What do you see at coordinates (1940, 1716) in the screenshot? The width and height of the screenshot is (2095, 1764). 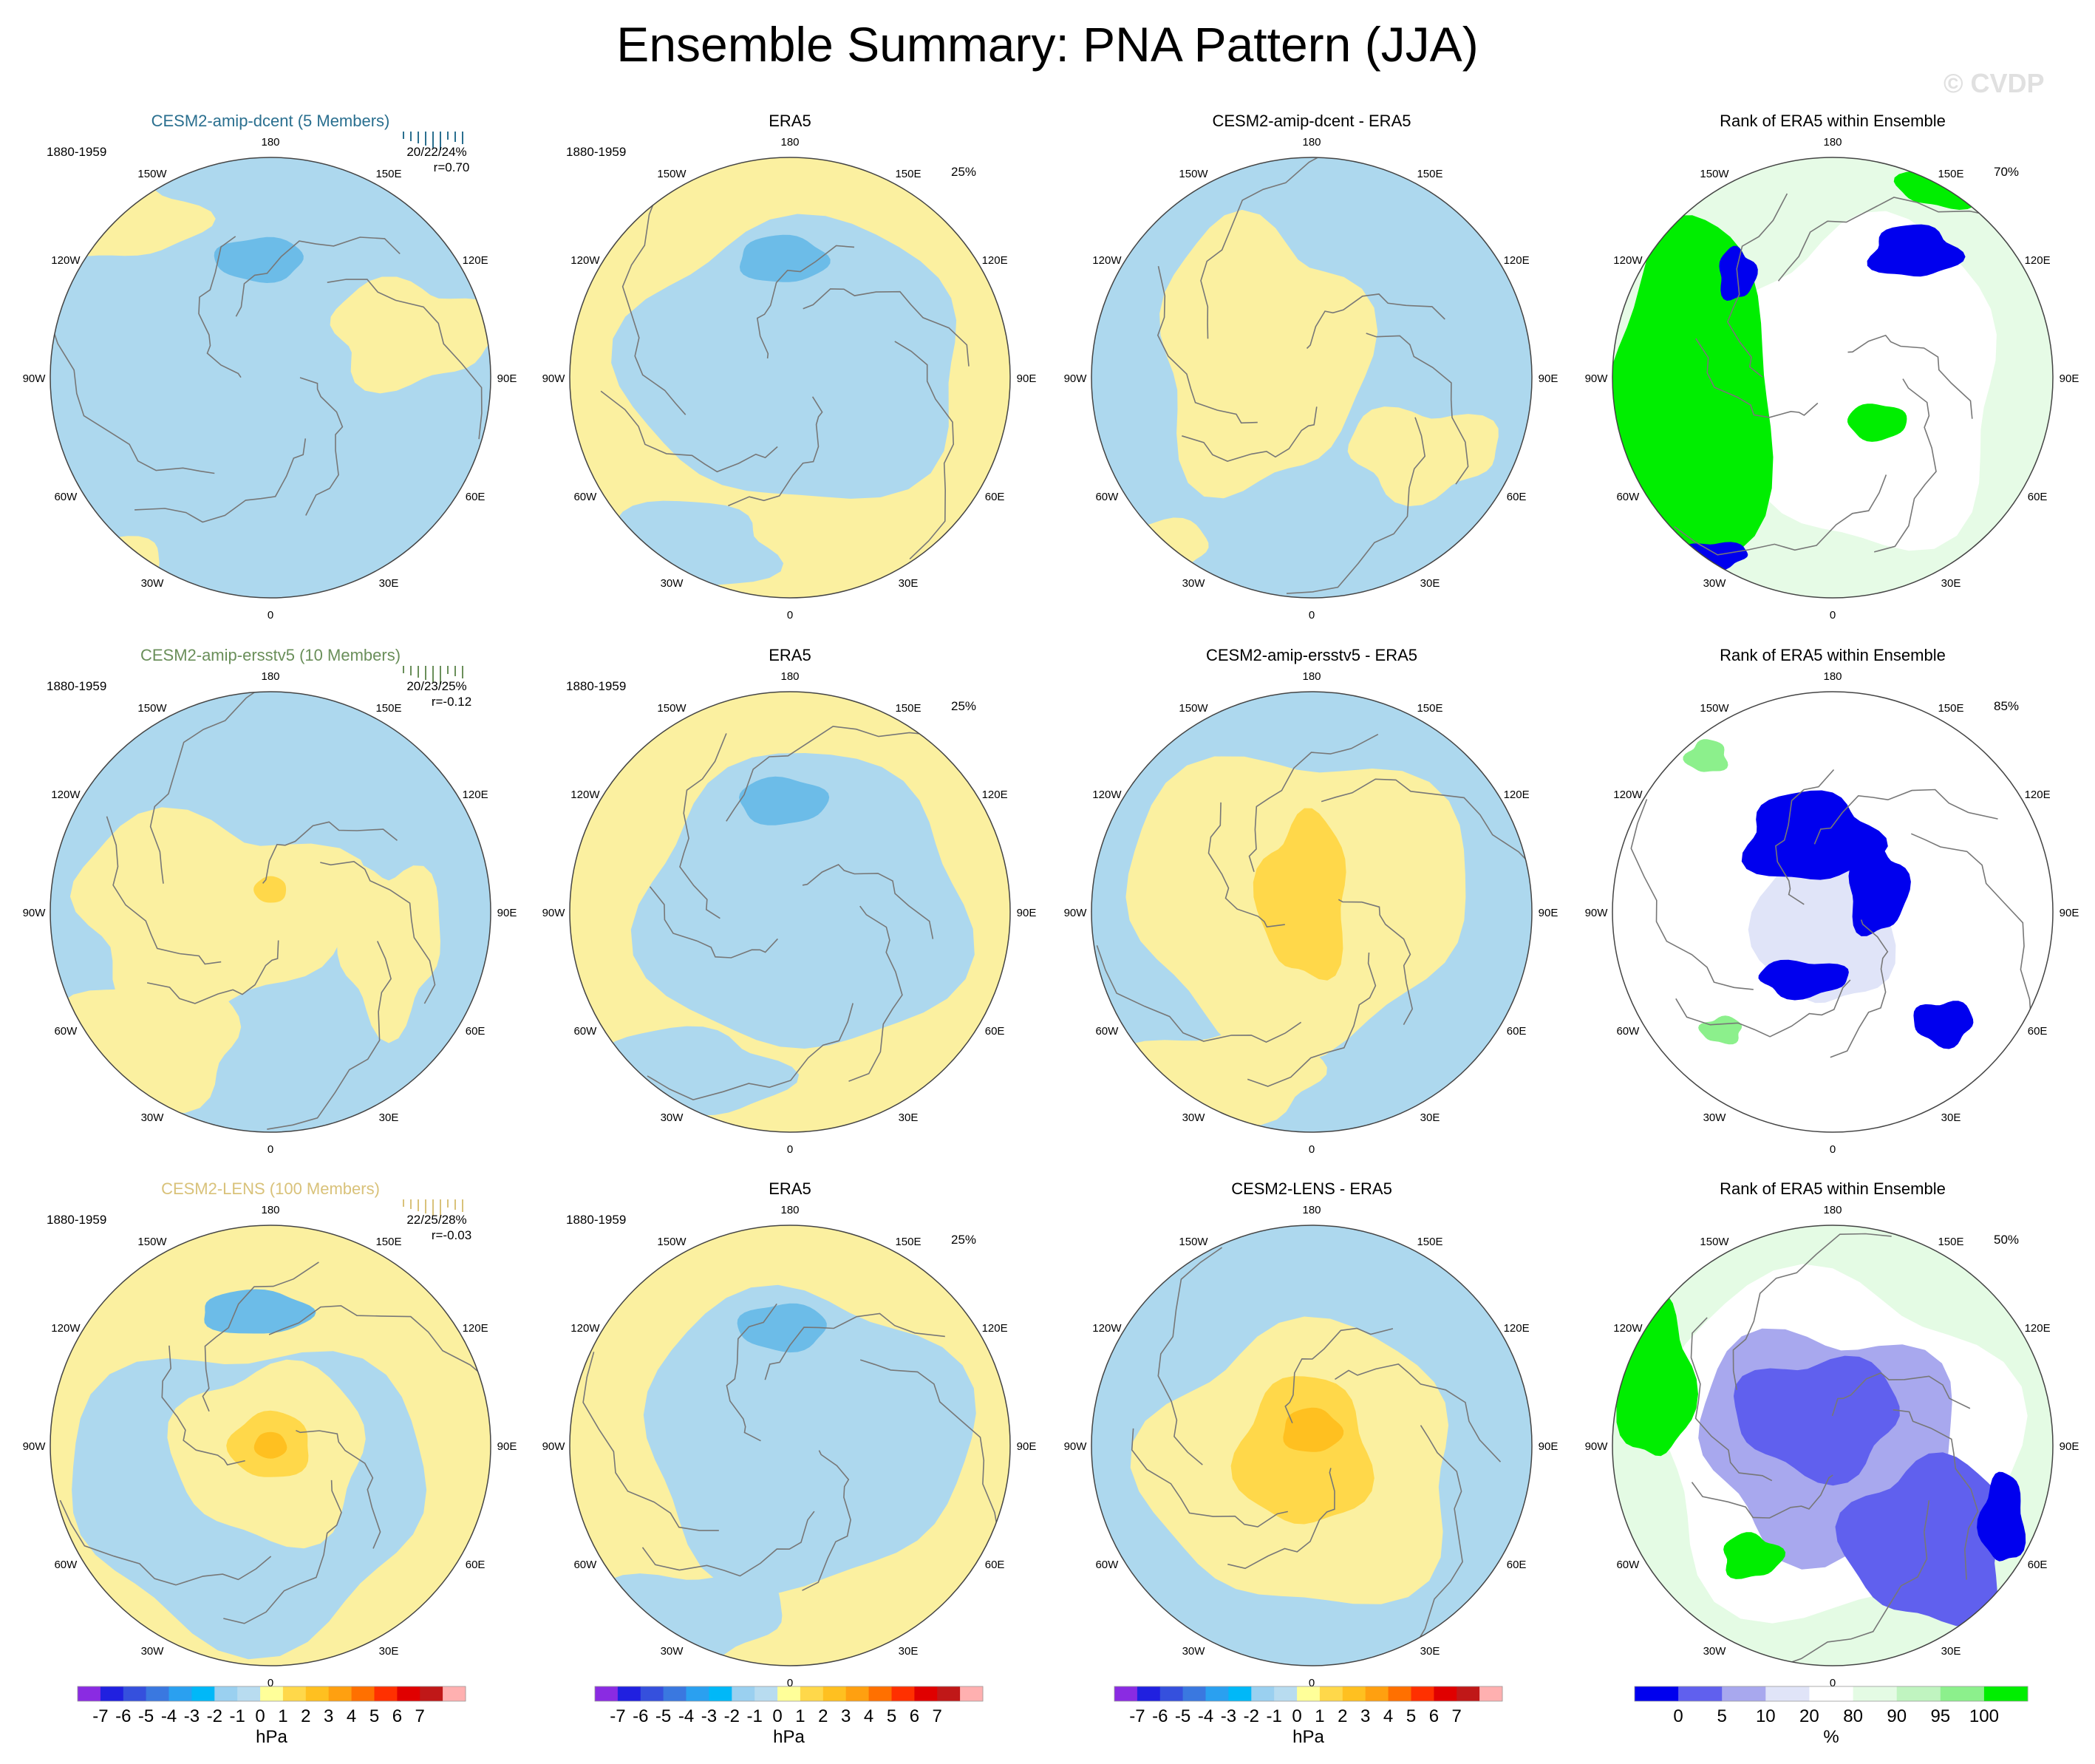 I see `colorbar-tick-label: 95` at bounding box center [1940, 1716].